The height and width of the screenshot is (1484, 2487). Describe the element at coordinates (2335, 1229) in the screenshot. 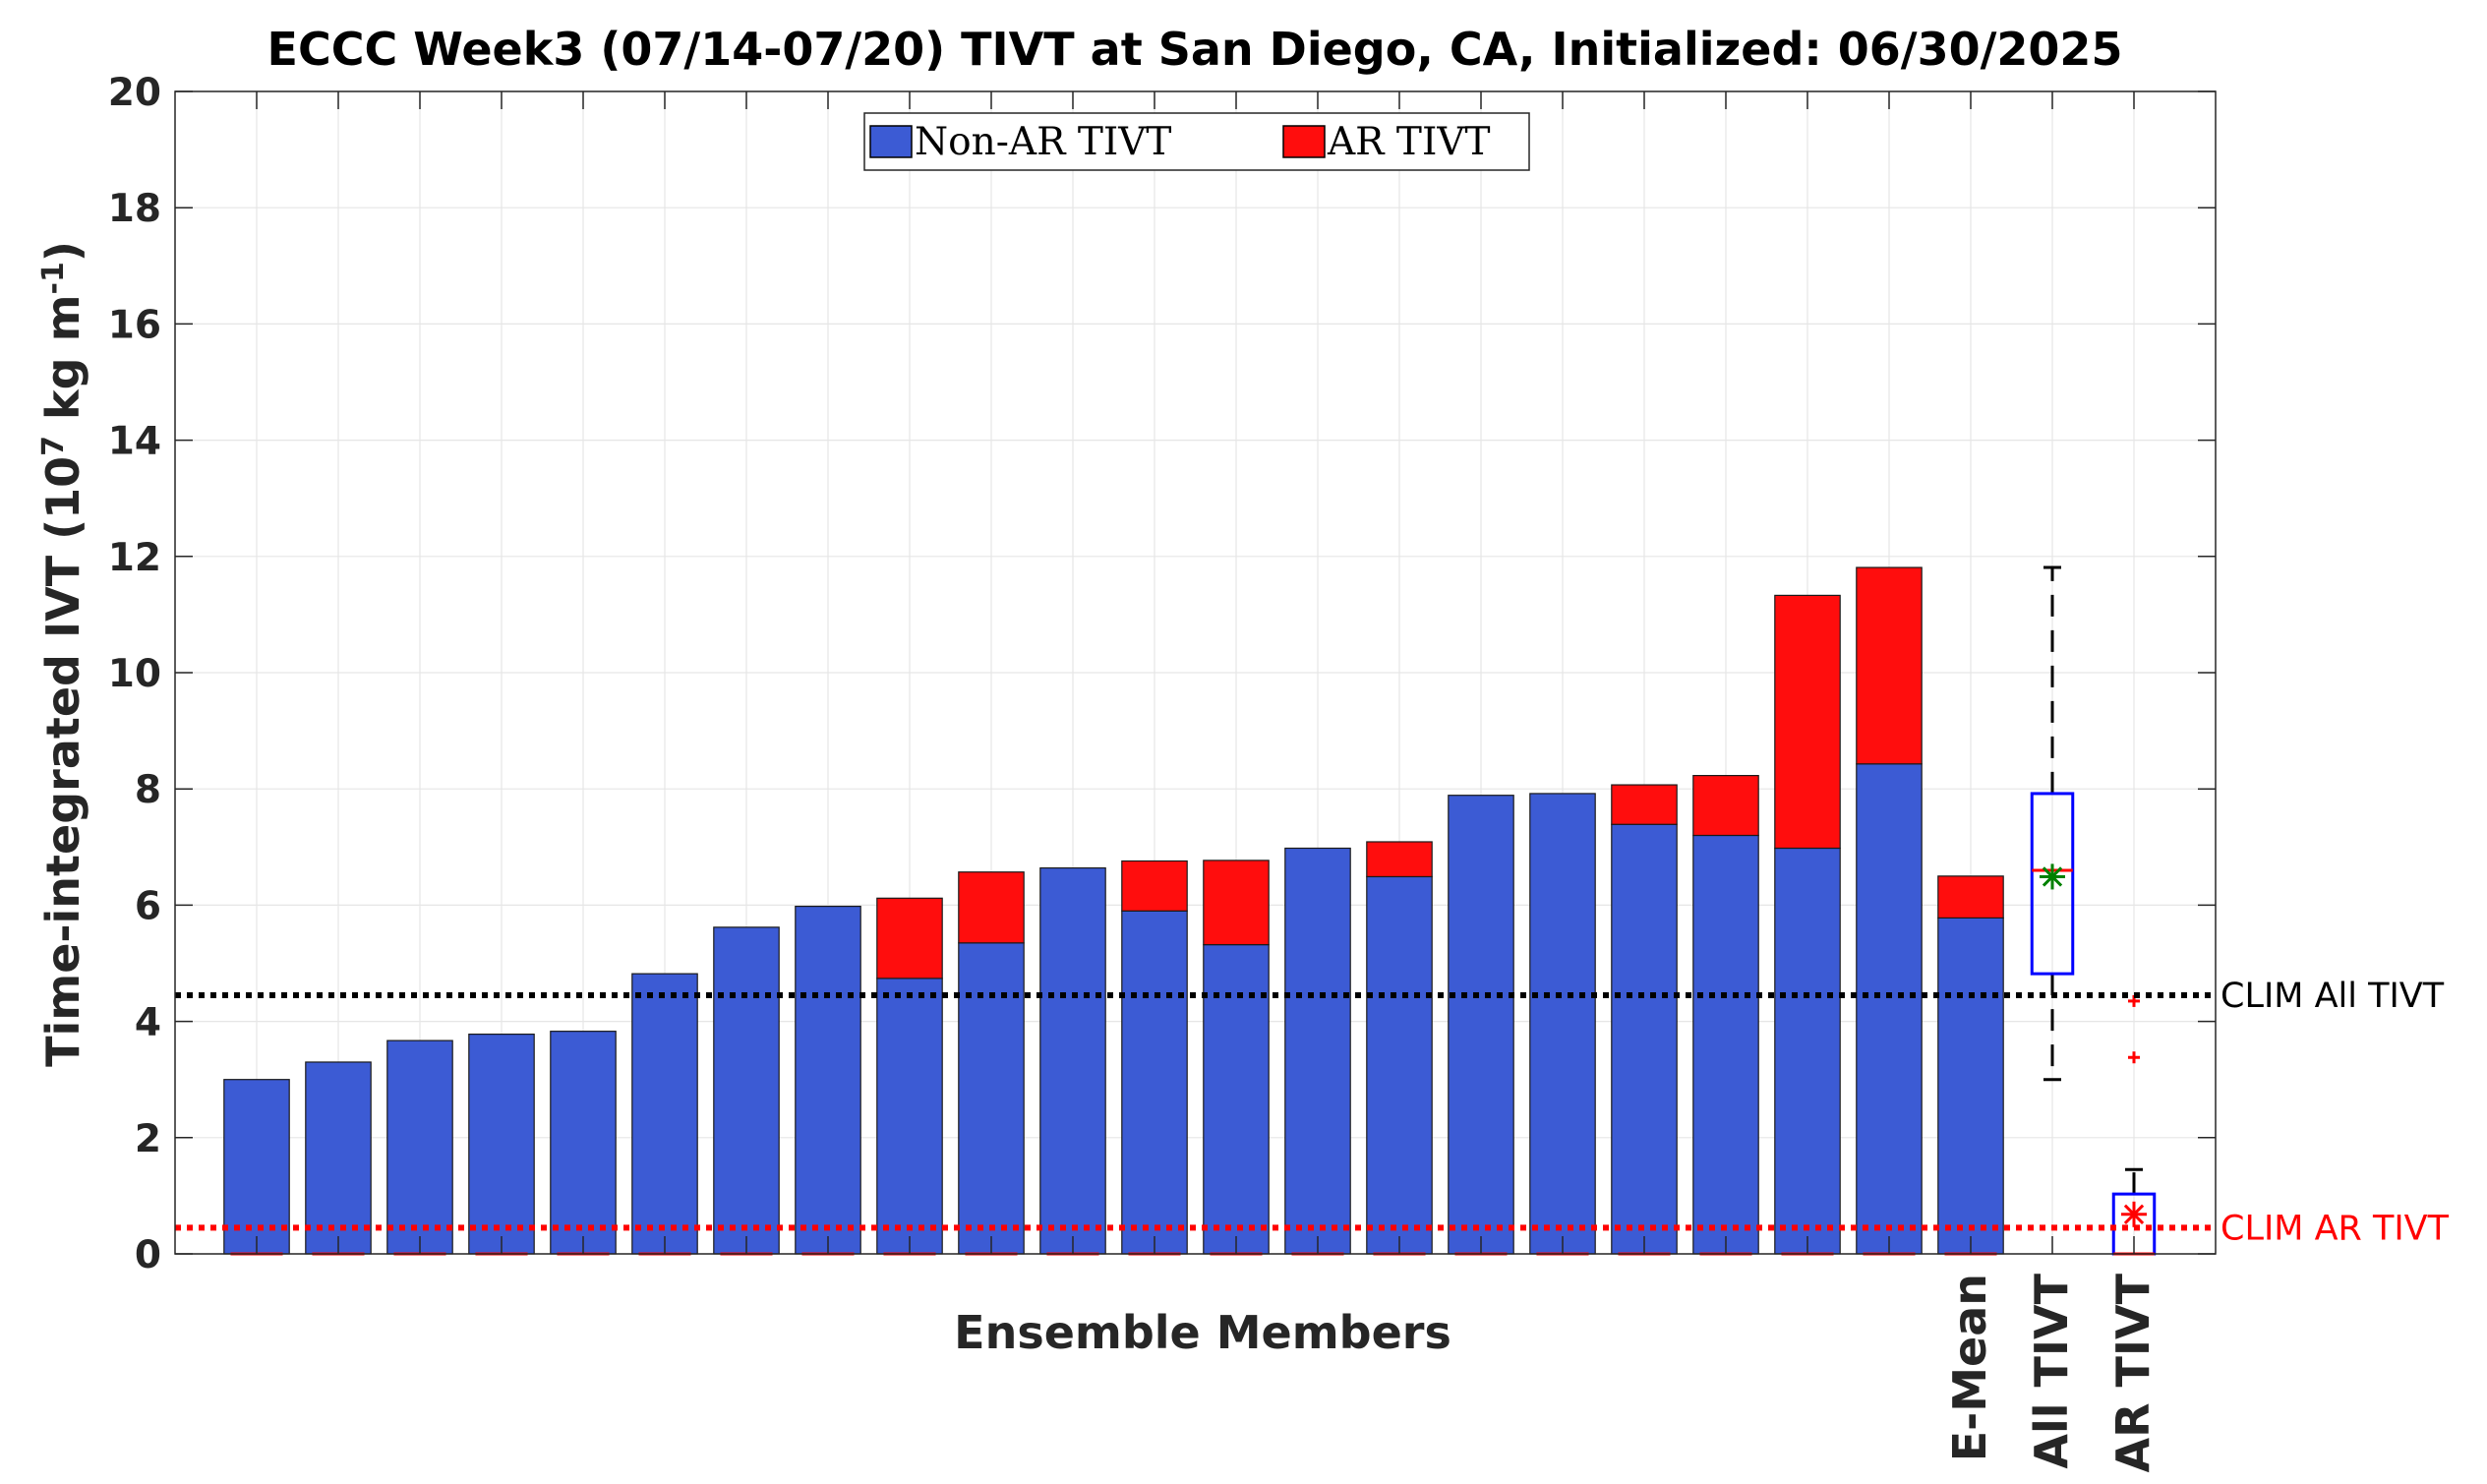

I see `reference-line-label: CLIM AR TIVT` at that location.